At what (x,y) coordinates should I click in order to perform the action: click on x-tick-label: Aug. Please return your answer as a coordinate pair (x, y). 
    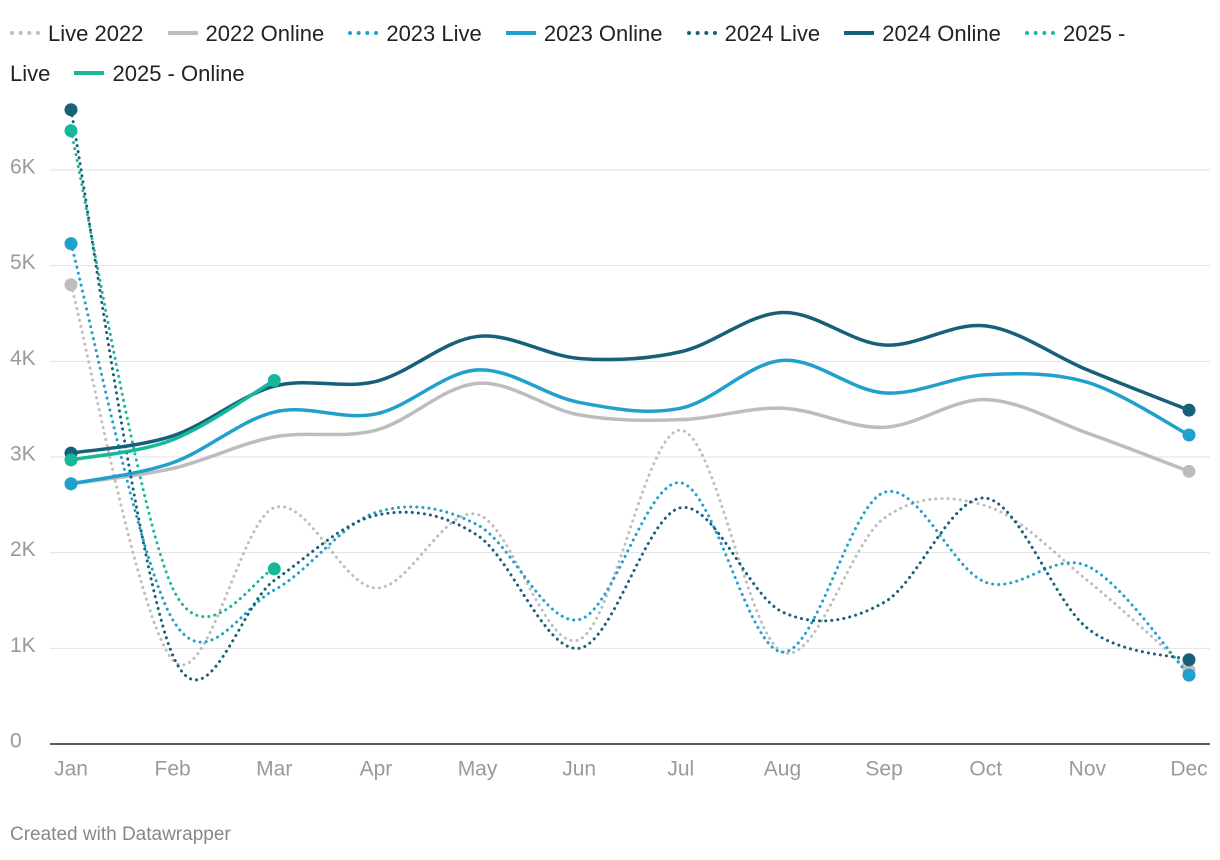
    Looking at the image, I should click on (782, 769).